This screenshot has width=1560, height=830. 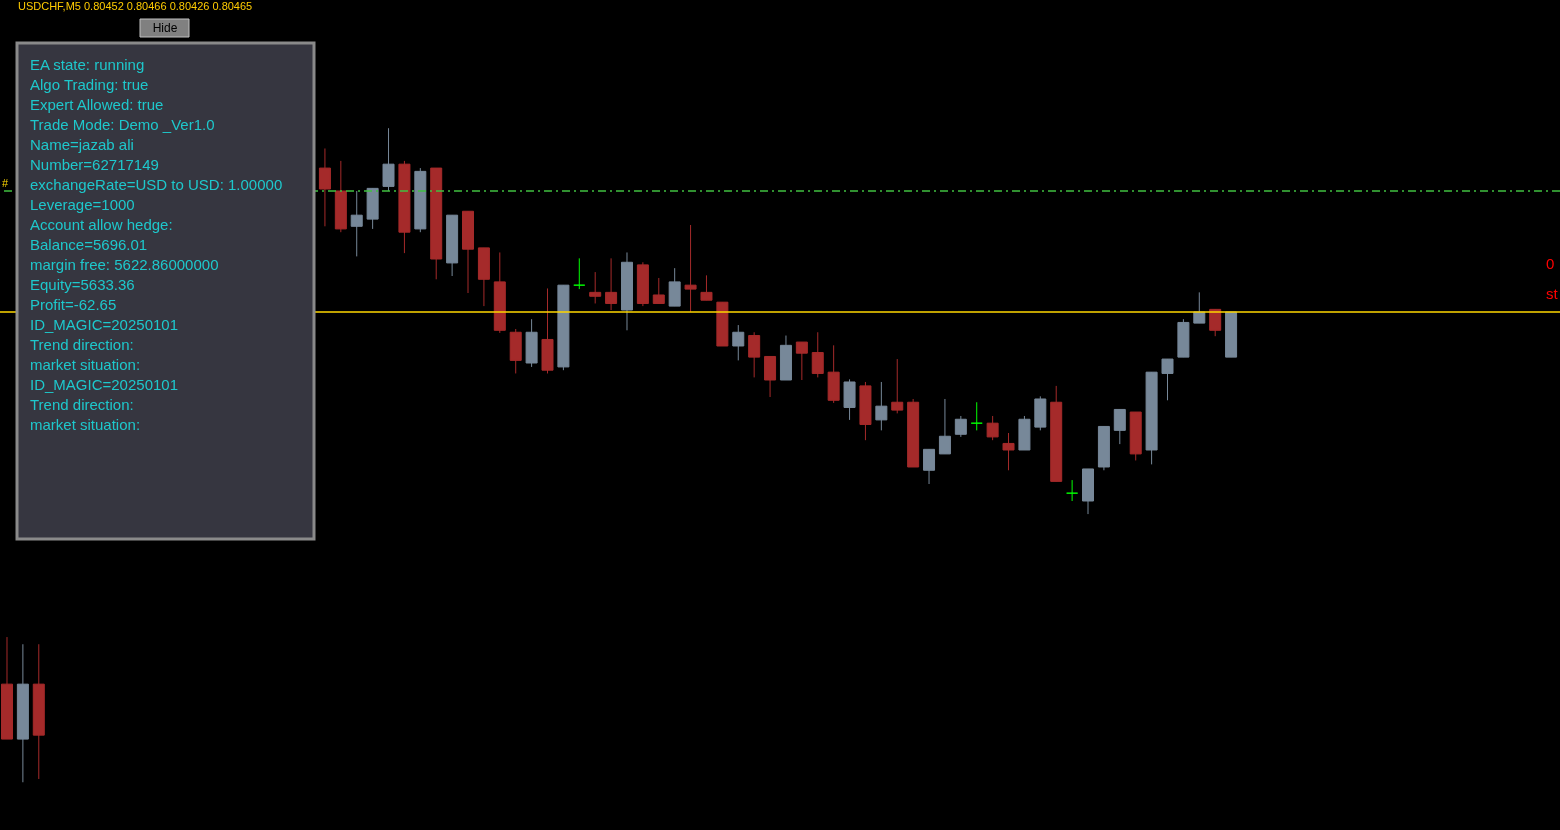 What do you see at coordinates (82, 144) in the screenshot?
I see `annotation: Name=jazab ali` at bounding box center [82, 144].